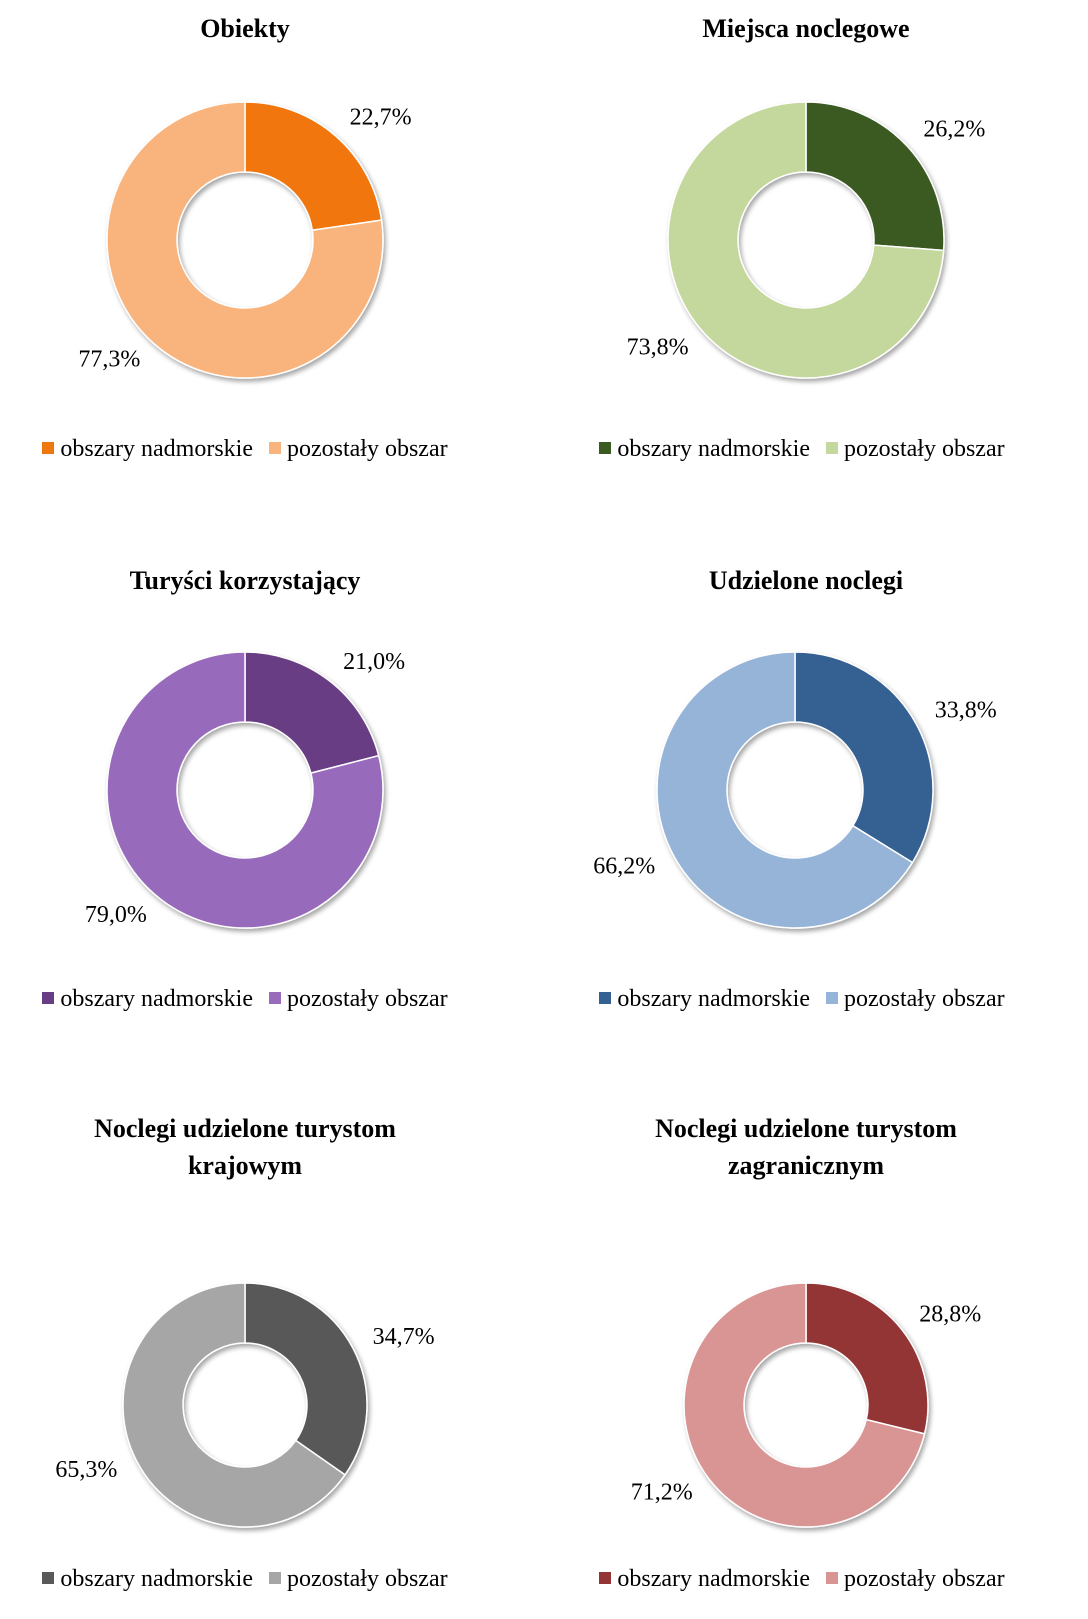 The image size is (1088, 1619). I want to click on data-label: 65,3%, so click(86, 1470).